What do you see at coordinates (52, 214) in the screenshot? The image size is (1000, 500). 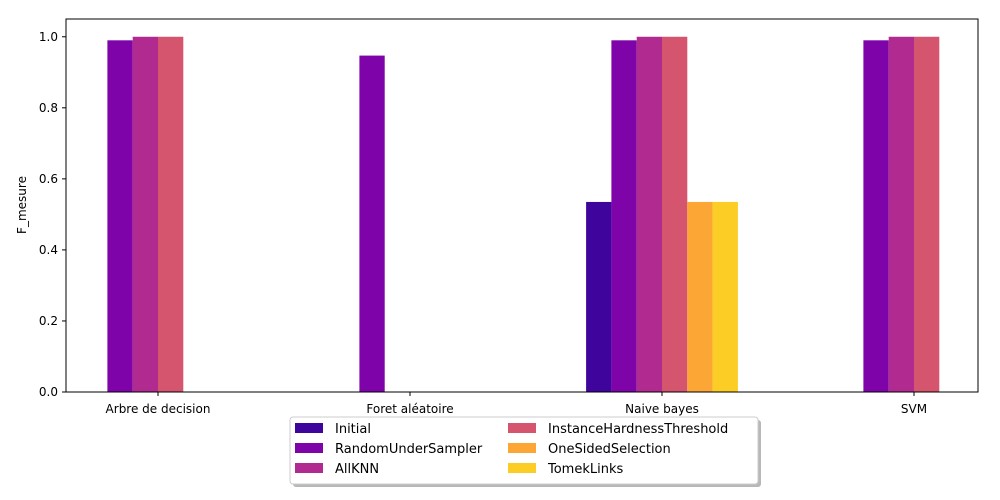 I see `y-axis: 0.0 0.2 0.4 0.6 0.8 1.0` at bounding box center [52, 214].